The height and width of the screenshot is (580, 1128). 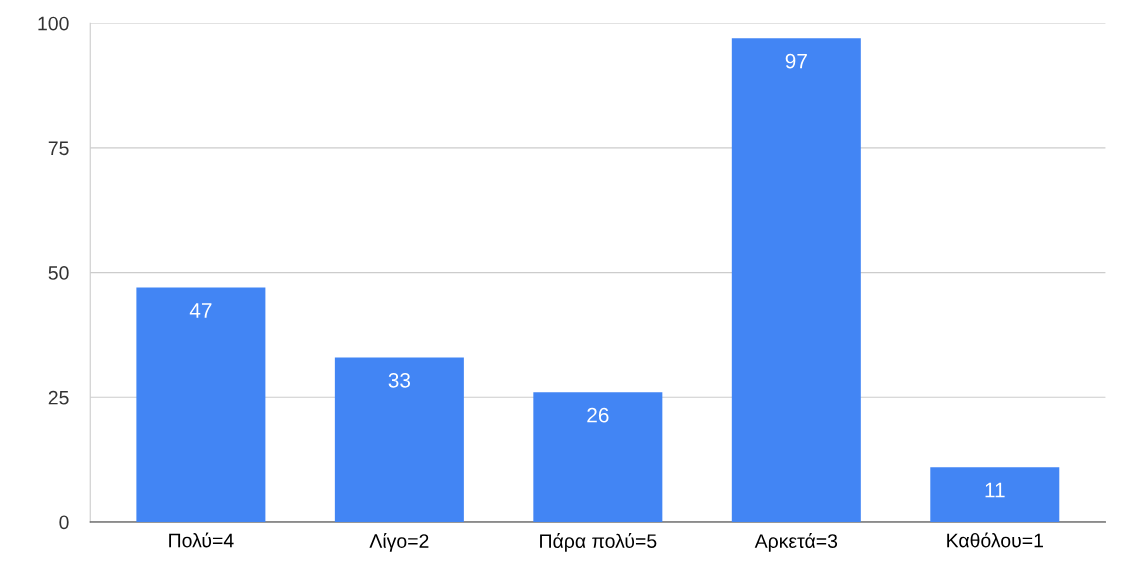 What do you see at coordinates (58, 273) in the screenshot?
I see `y-tick-label: 50` at bounding box center [58, 273].